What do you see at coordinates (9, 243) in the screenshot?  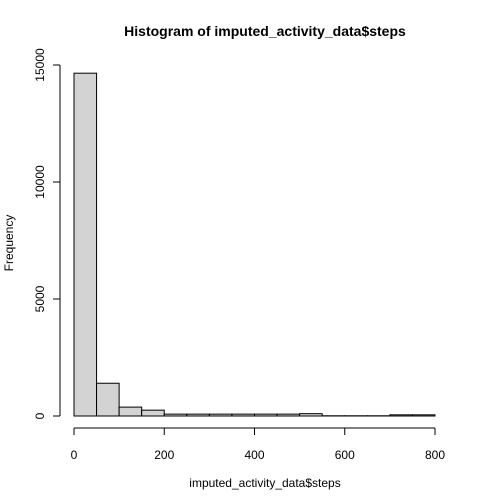 I see `y-axis-label: Frequency` at bounding box center [9, 243].